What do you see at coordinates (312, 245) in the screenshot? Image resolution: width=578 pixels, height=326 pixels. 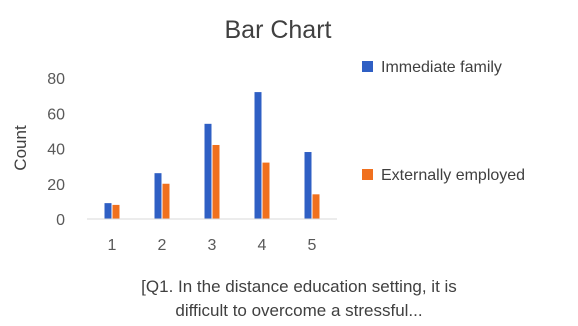 I see `x-tick-label: 5` at bounding box center [312, 245].